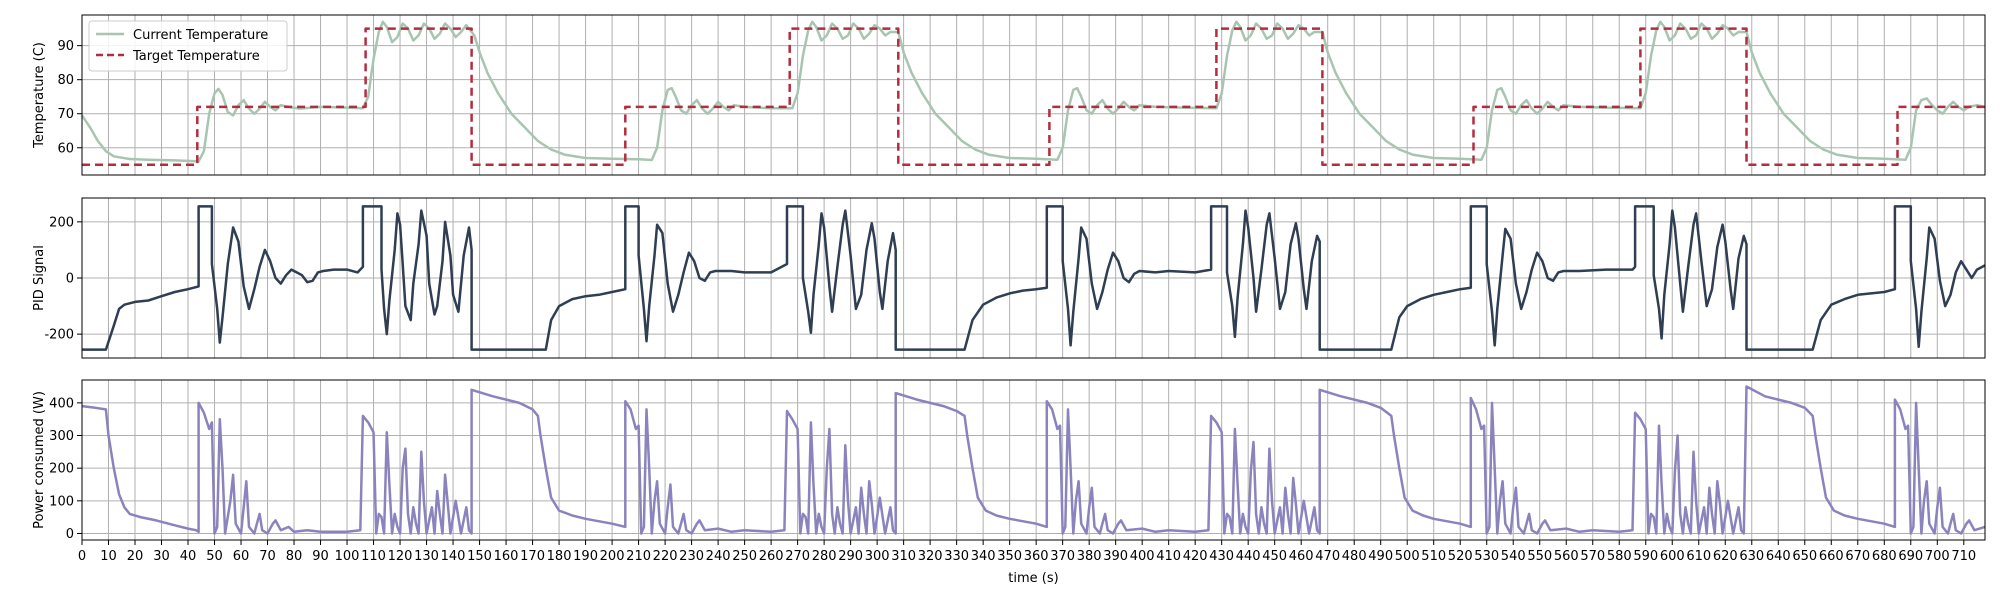 This screenshot has width=2000, height=600. What do you see at coordinates (108, 556) in the screenshot?
I see `power-xtick-label: 10` at bounding box center [108, 556].